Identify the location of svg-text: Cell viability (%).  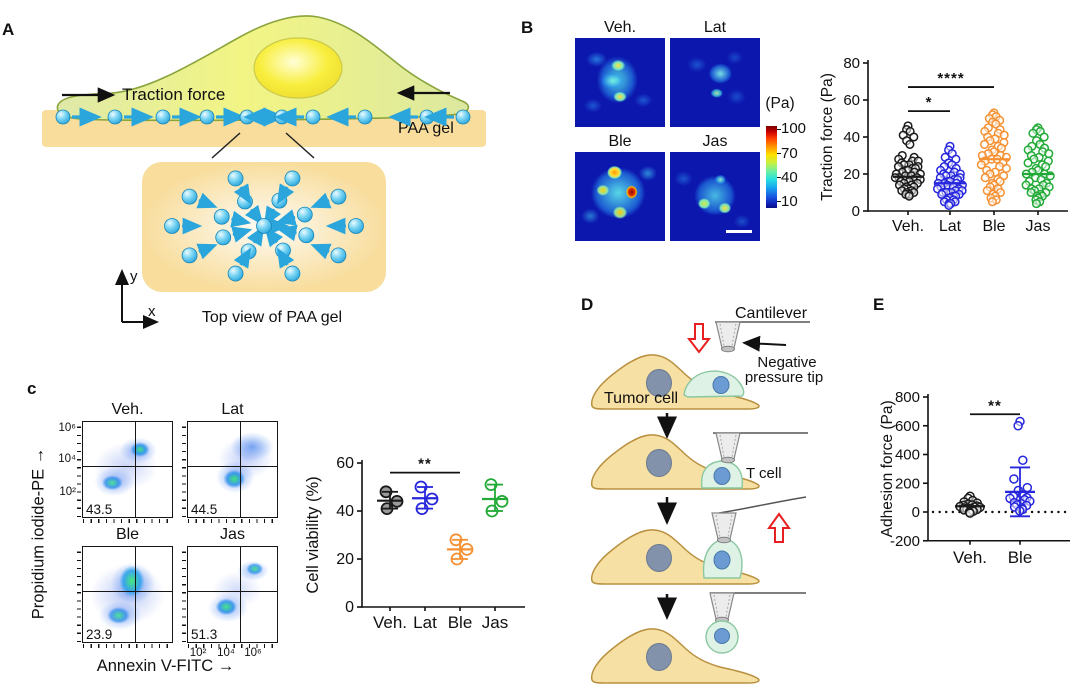
(313, 534).